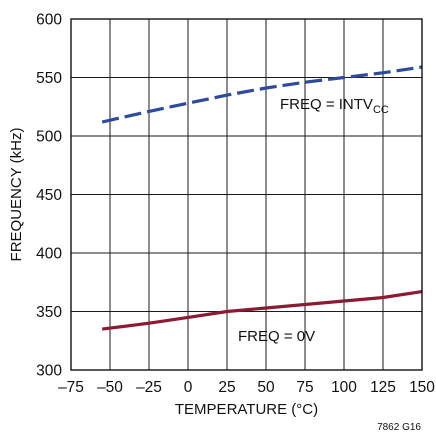 The image size is (436, 441). What do you see at coordinates (262, 310) in the screenshot?
I see `series-line-0v` at bounding box center [262, 310].